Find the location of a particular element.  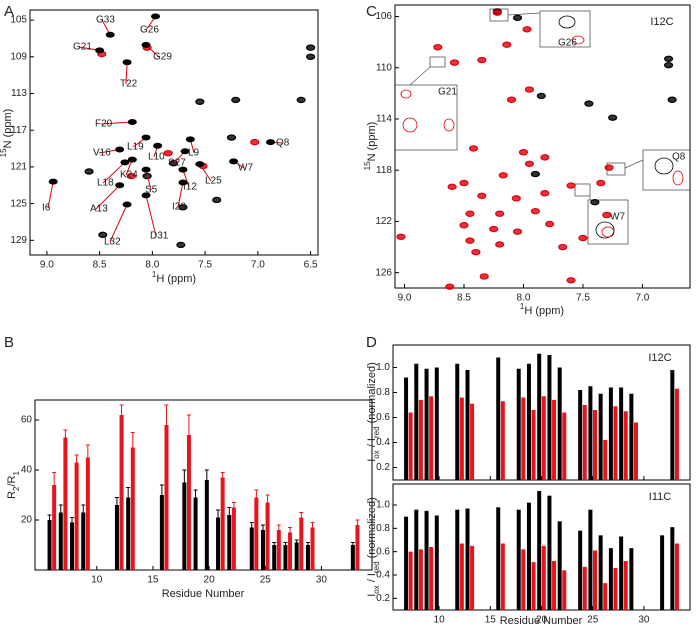

x-tick-label: 25 is located at coordinates (266, 580).